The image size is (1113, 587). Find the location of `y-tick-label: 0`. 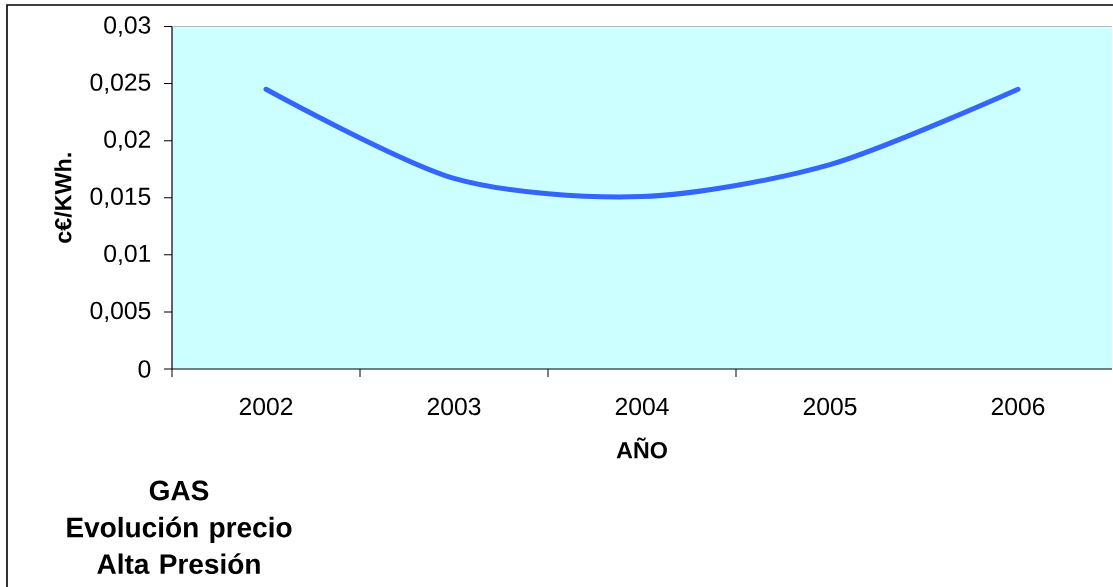

y-tick-label: 0 is located at coordinates (144, 369).